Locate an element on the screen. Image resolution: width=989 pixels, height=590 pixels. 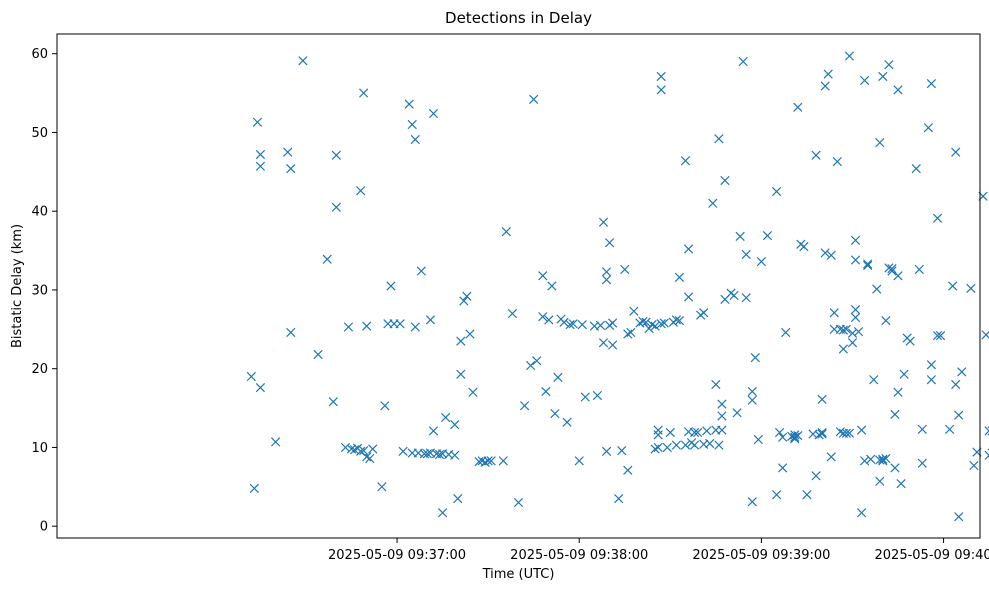
y-tick-label: 10 is located at coordinates (39, 448).